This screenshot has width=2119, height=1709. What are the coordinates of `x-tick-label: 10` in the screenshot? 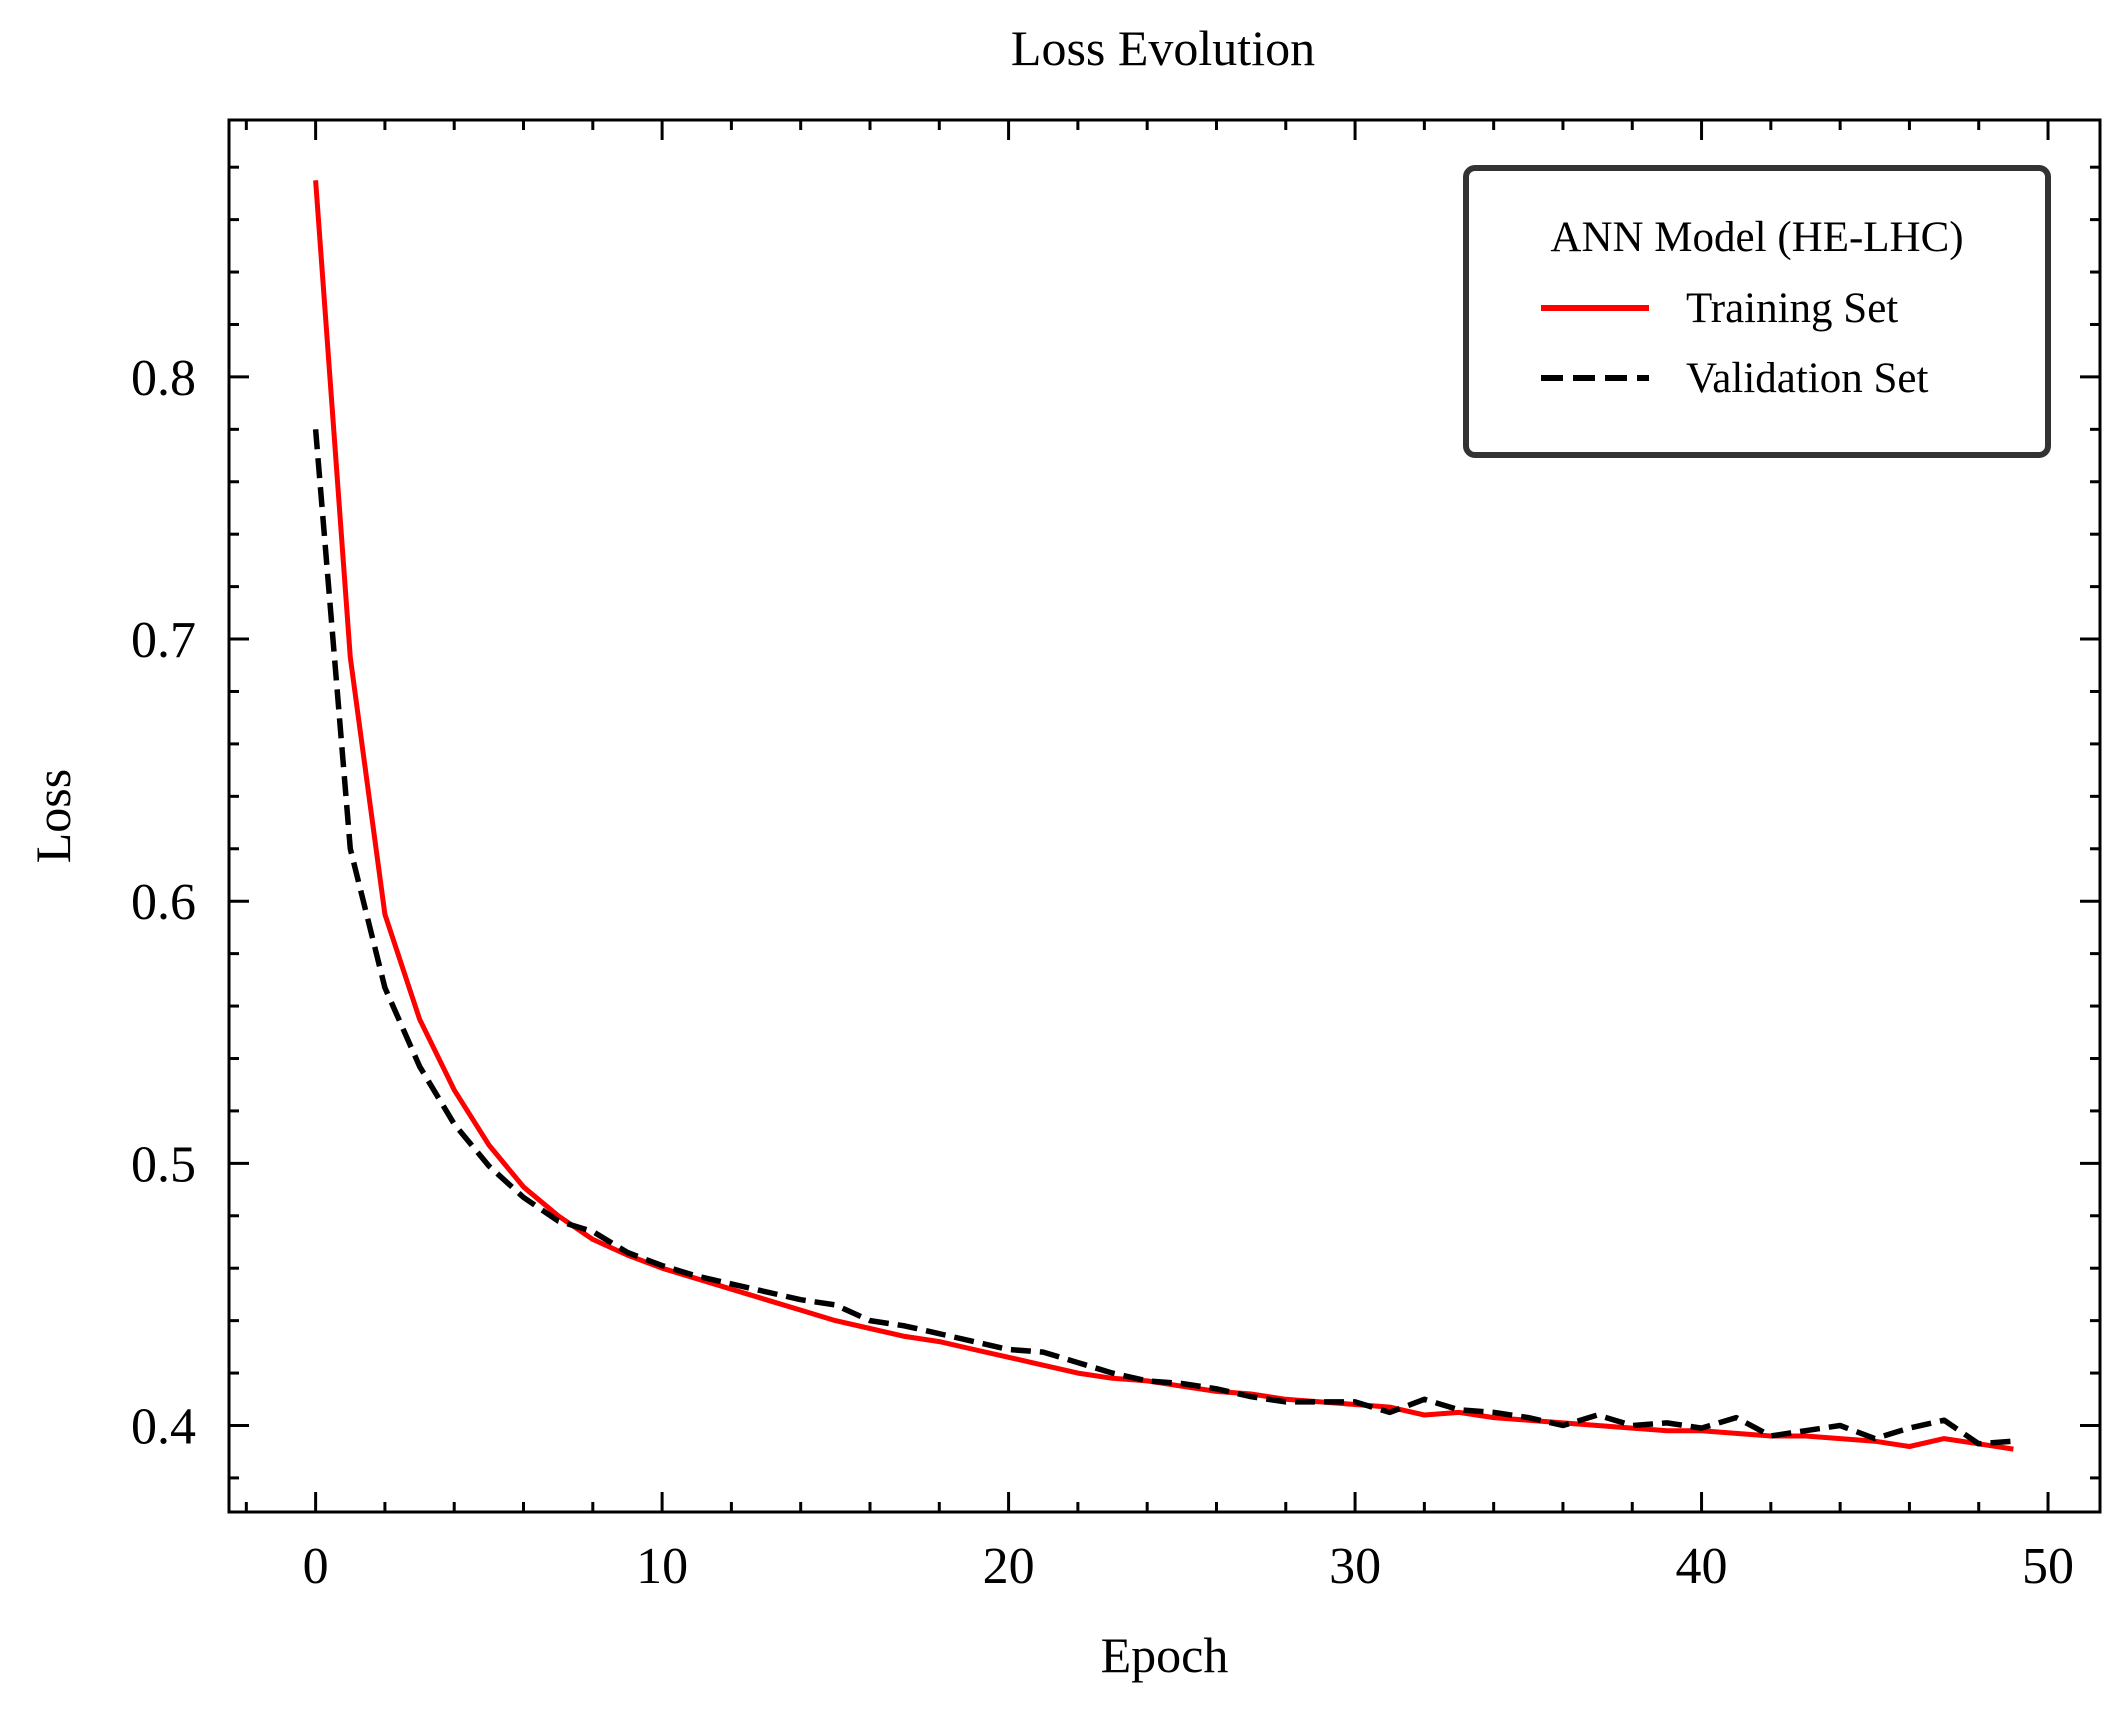 It's located at (662, 1566).